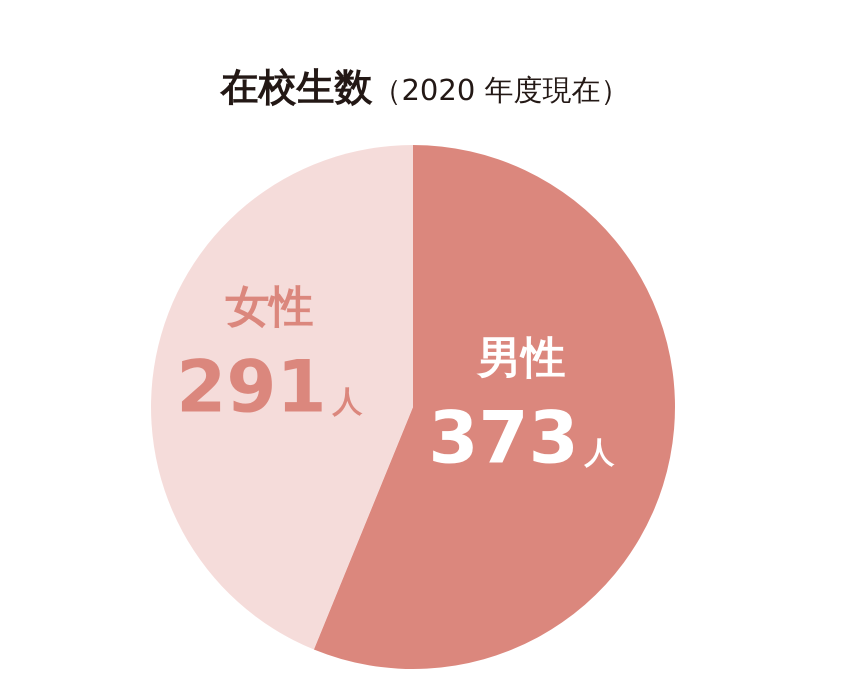 The width and height of the screenshot is (850, 700). I want to click on chart-title: 在校生数, so click(296, 87).